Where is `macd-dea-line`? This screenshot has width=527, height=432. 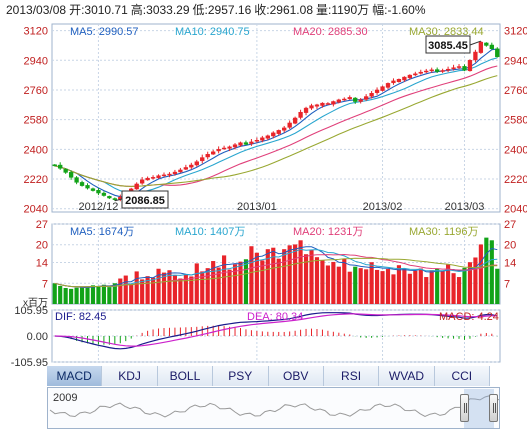 macd-dea-line is located at coordinates (276, 330).